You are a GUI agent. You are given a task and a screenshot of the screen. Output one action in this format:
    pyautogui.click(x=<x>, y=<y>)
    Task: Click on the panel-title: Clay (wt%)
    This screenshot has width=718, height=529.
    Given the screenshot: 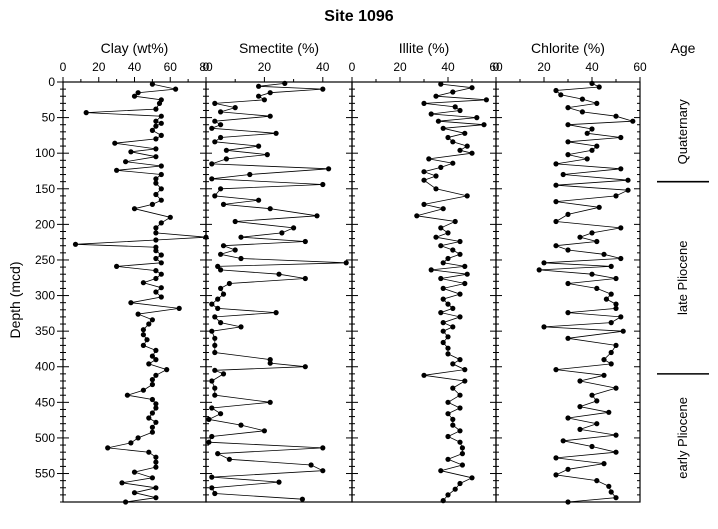 What is the action you would take?
    pyautogui.click(x=135, y=48)
    